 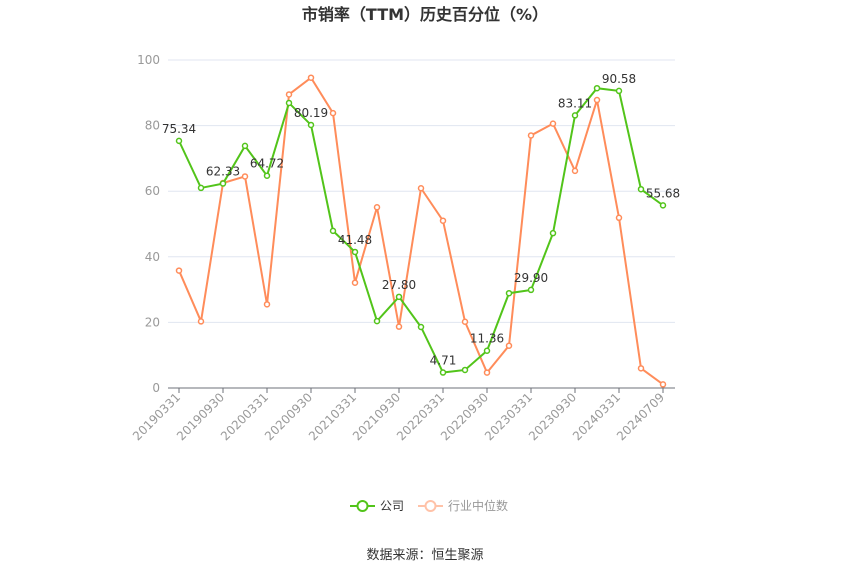 I want to click on y-tick-label: 60, so click(x=152, y=191).